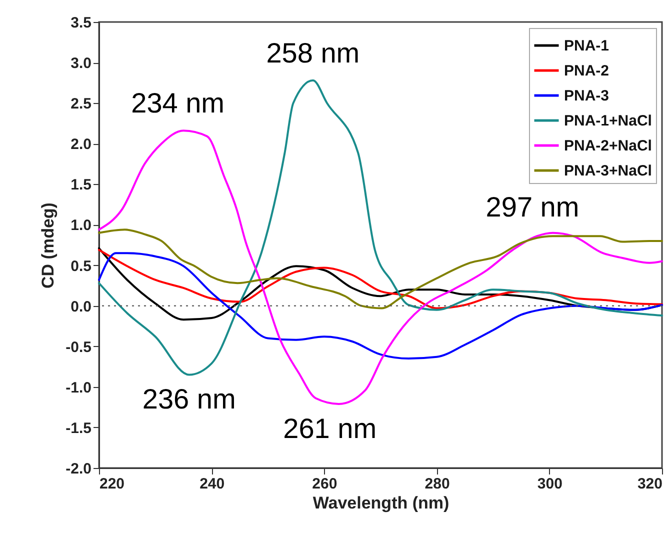  Describe the element at coordinates (212, 484) in the screenshot. I see `x-tick-label: 240` at that location.